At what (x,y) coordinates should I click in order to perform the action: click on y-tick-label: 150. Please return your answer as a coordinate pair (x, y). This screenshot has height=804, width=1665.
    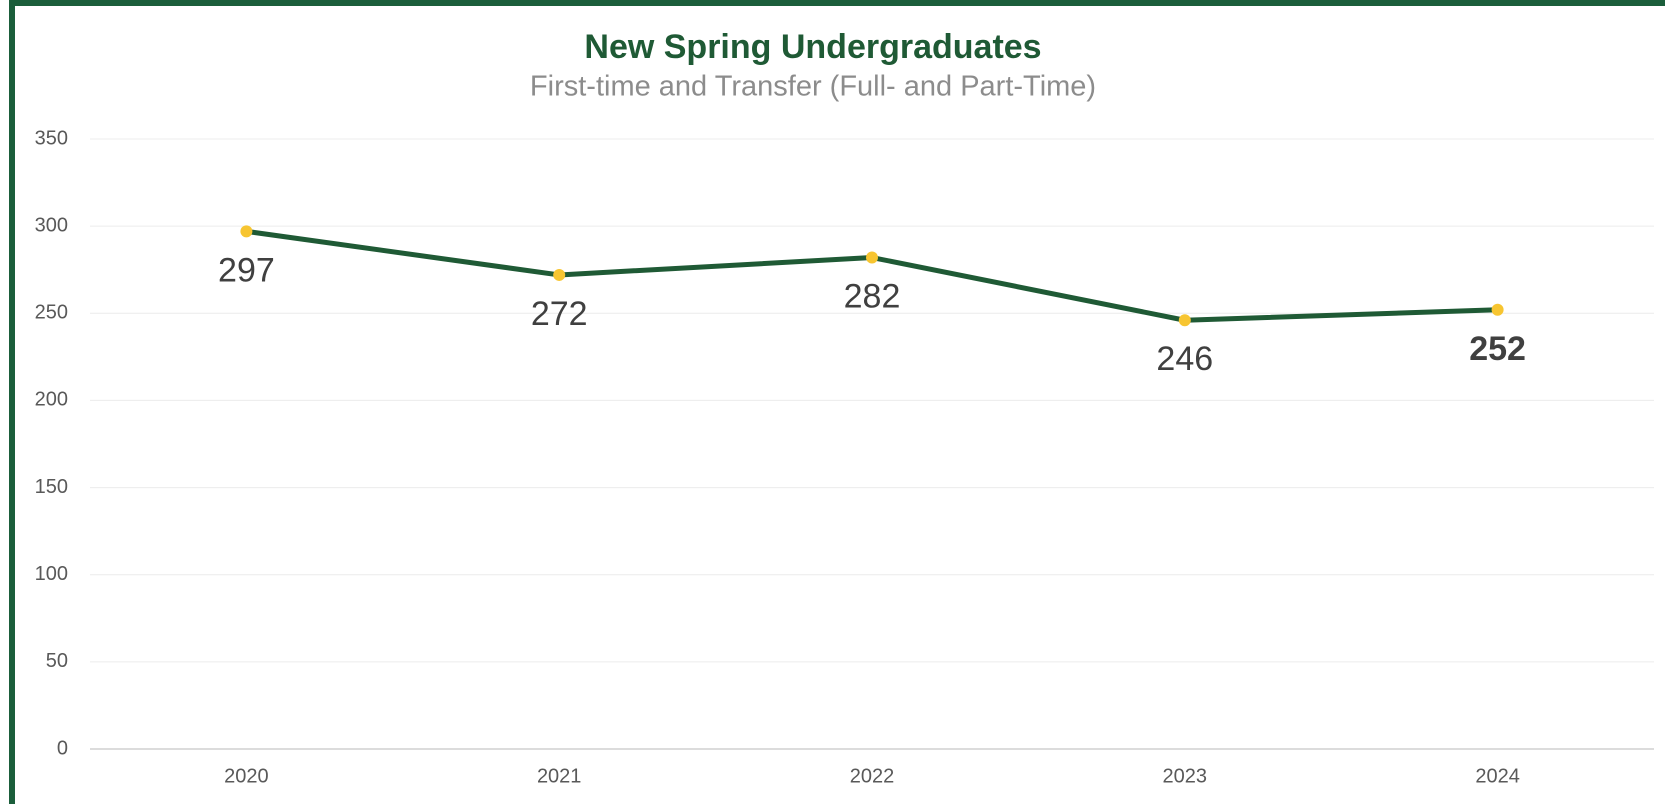
    Looking at the image, I should click on (51, 487).